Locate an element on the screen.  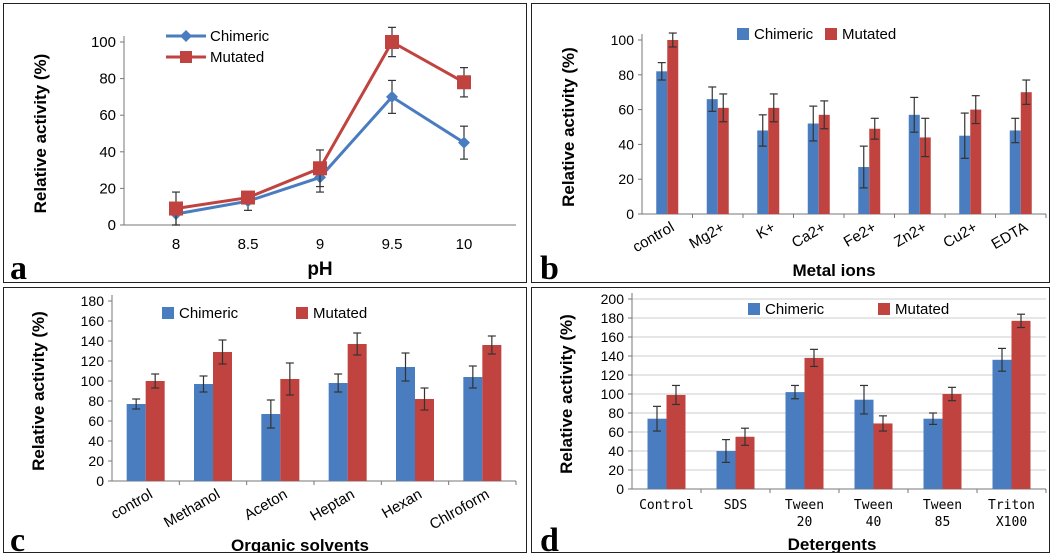
y-tick-label: 140 is located at coordinates (613, 356).